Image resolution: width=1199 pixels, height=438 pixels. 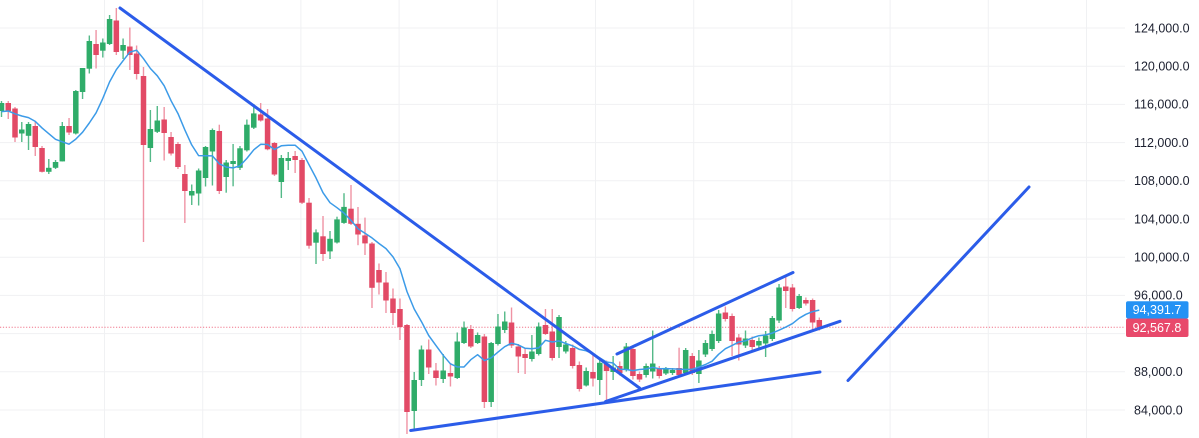 What do you see at coordinates (1158, 410) in the screenshot?
I see `svg-text: 84,000.0` at bounding box center [1158, 410].